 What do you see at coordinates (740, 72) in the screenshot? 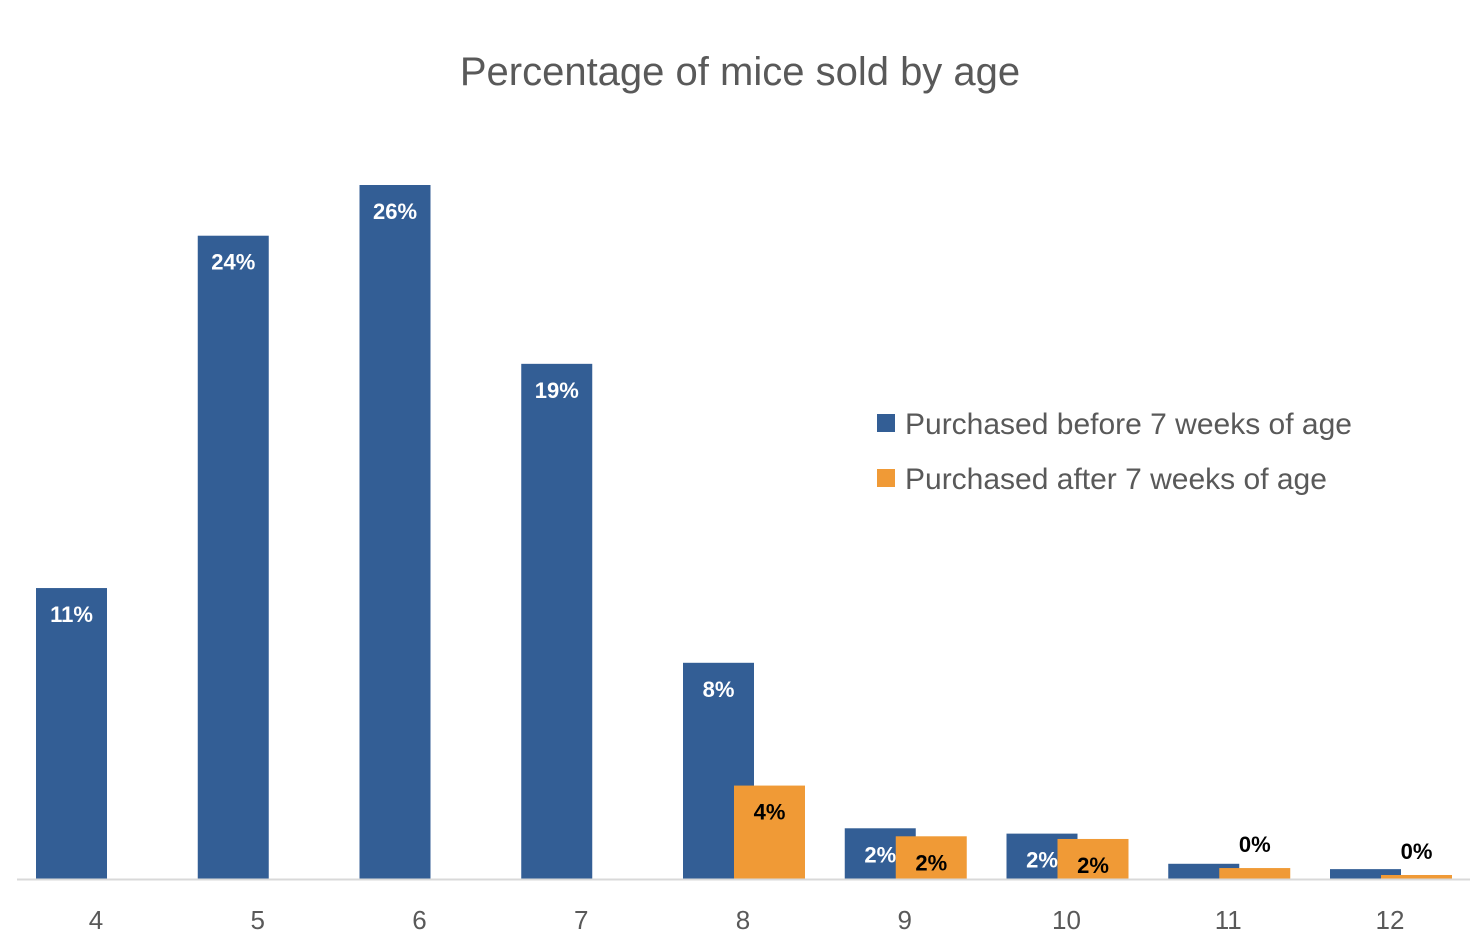
I see `chart-title: Percentage of mice sold by age` at bounding box center [740, 72].